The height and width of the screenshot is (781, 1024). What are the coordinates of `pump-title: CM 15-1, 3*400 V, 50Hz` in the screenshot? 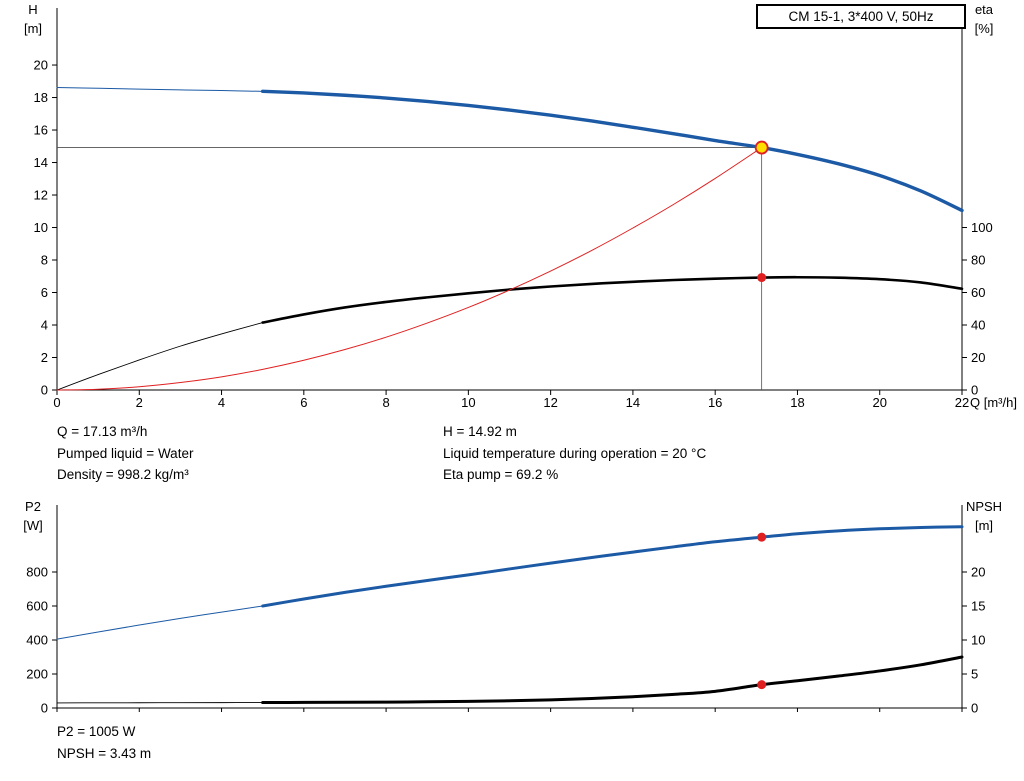 It's located at (861, 16).